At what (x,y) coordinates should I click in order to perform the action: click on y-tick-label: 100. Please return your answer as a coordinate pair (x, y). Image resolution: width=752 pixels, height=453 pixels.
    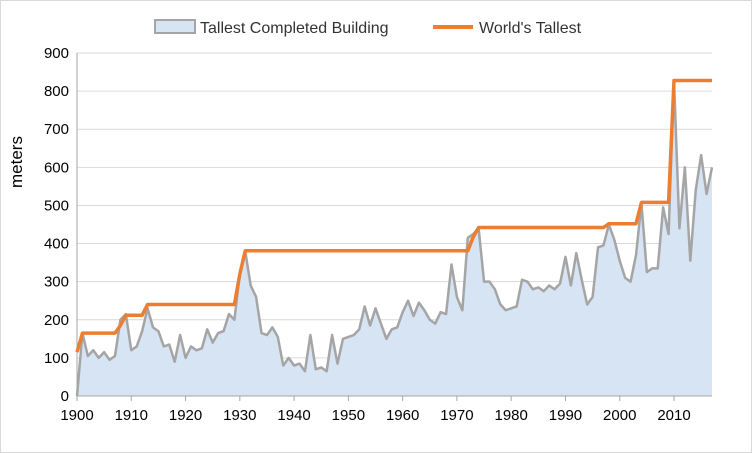
    Looking at the image, I should click on (56, 358).